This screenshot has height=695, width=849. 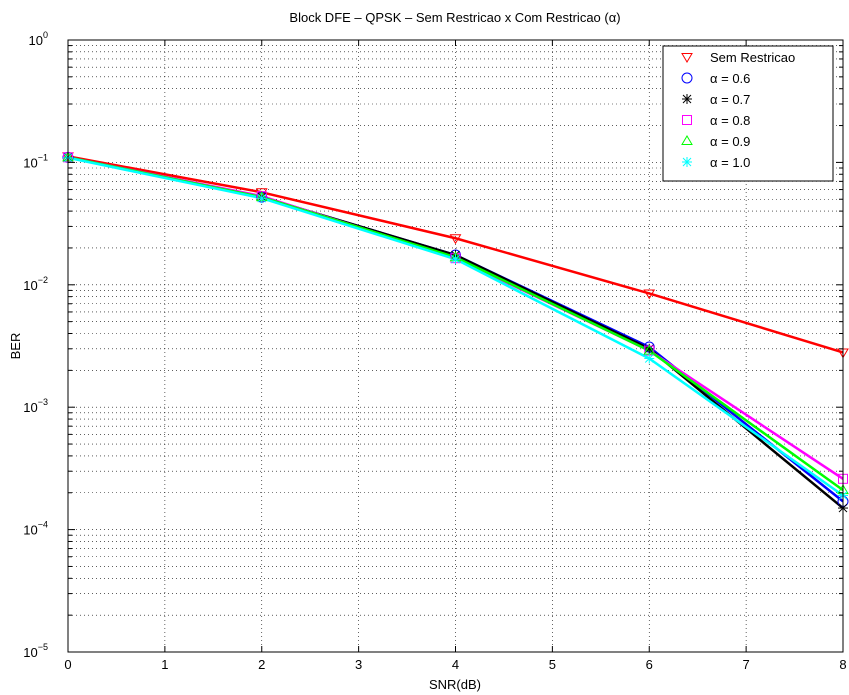 I want to click on legend-box, so click(x=748, y=113).